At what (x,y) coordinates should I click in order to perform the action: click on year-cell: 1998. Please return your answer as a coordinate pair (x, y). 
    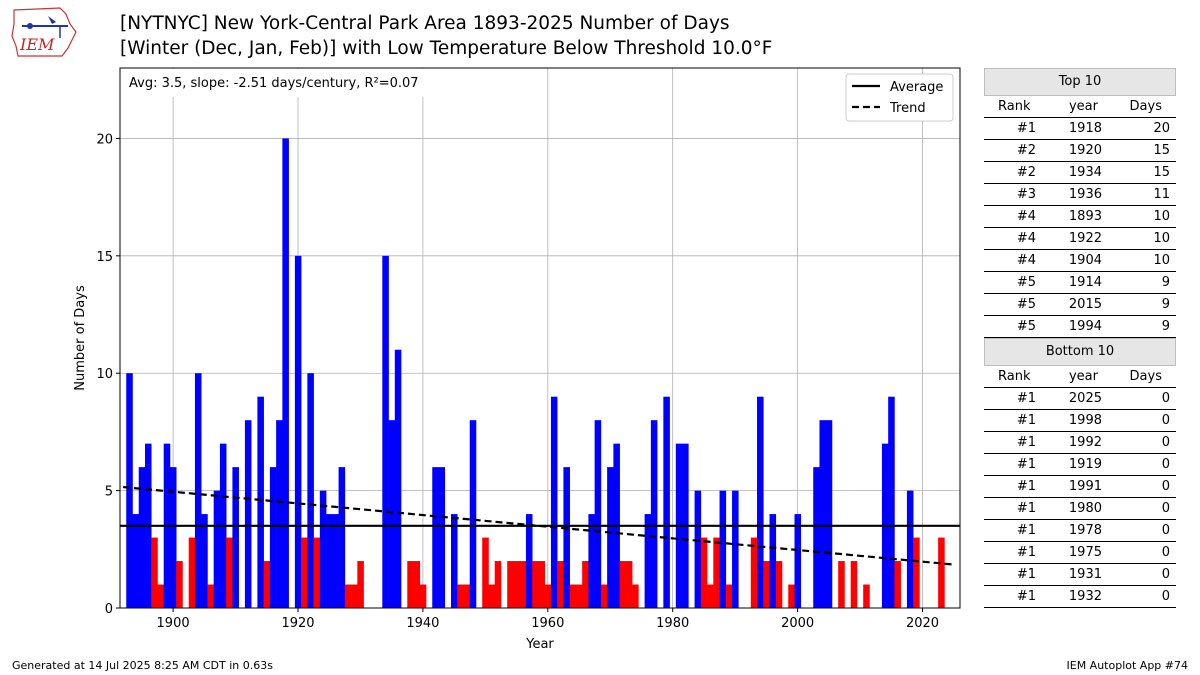
    Looking at the image, I should click on (1085, 420).